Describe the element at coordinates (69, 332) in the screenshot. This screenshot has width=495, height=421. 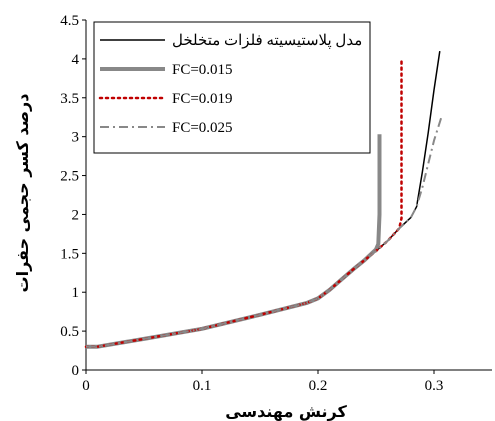
I see `y-tick-label: 0.5` at that location.